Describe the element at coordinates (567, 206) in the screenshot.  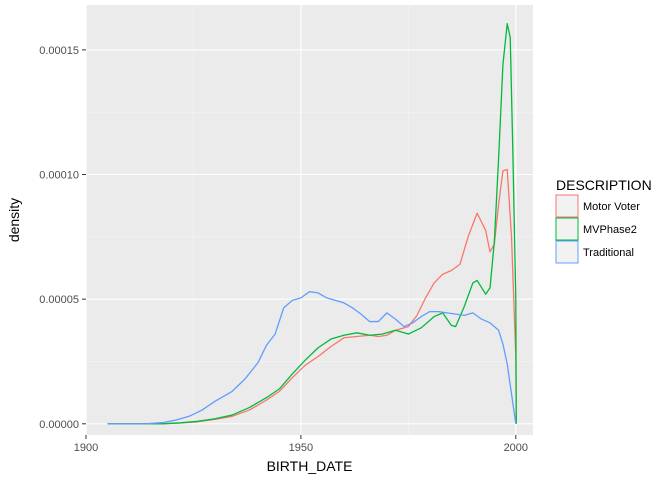
I see `legend-key-motor-voter` at that location.